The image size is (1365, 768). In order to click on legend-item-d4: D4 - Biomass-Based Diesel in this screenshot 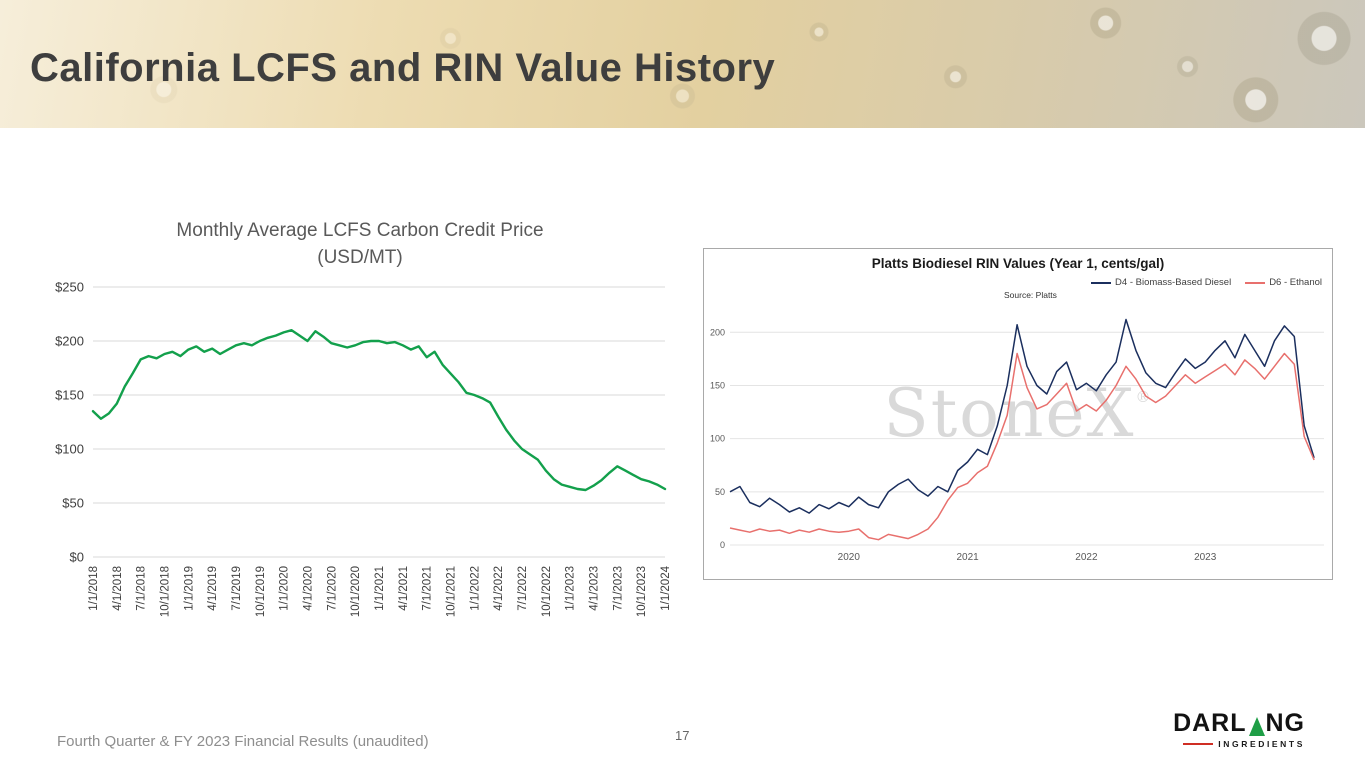, I will do `click(1161, 282)`.